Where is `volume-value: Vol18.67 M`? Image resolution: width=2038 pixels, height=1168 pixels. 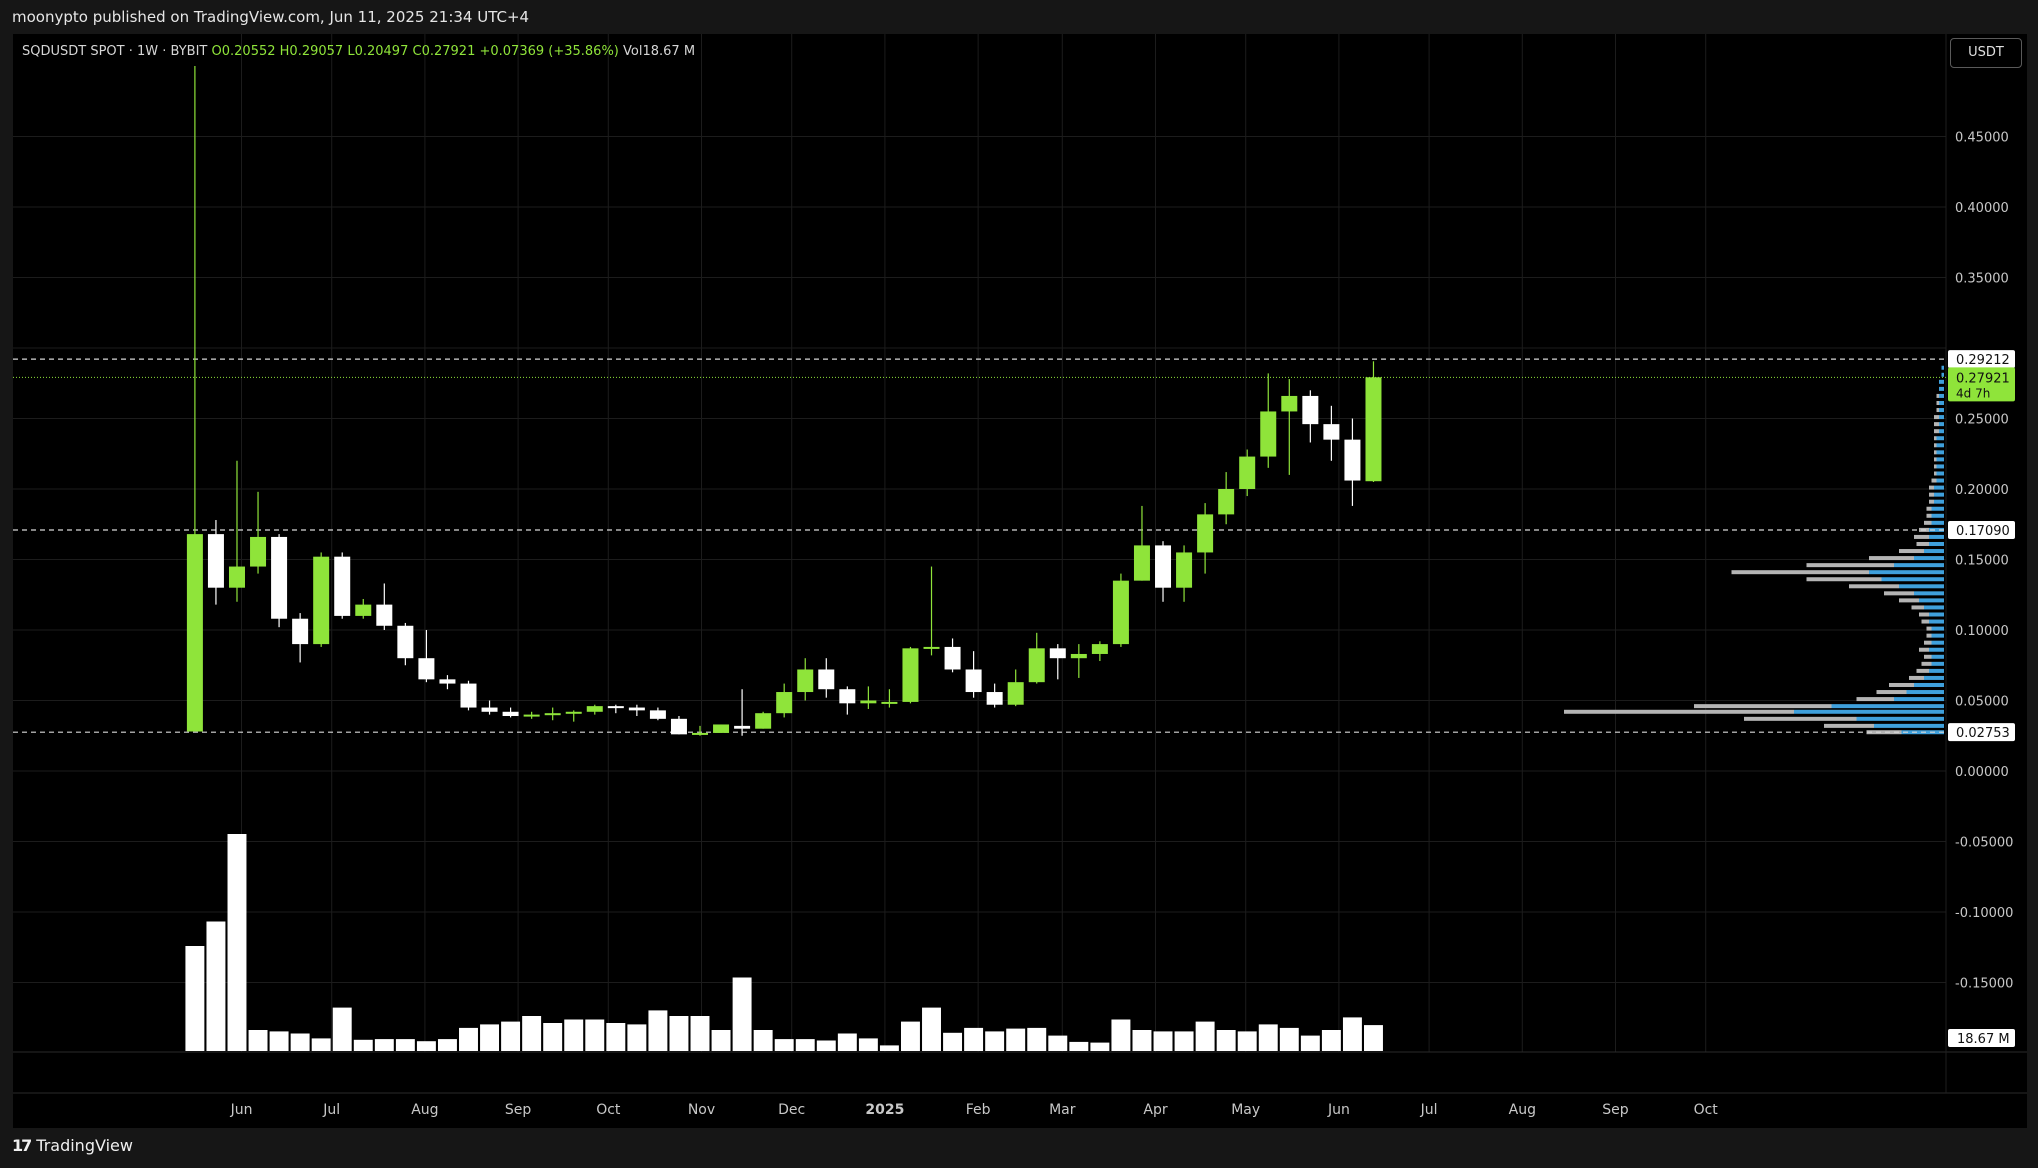 volume-value: Vol18.67 M is located at coordinates (659, 51).